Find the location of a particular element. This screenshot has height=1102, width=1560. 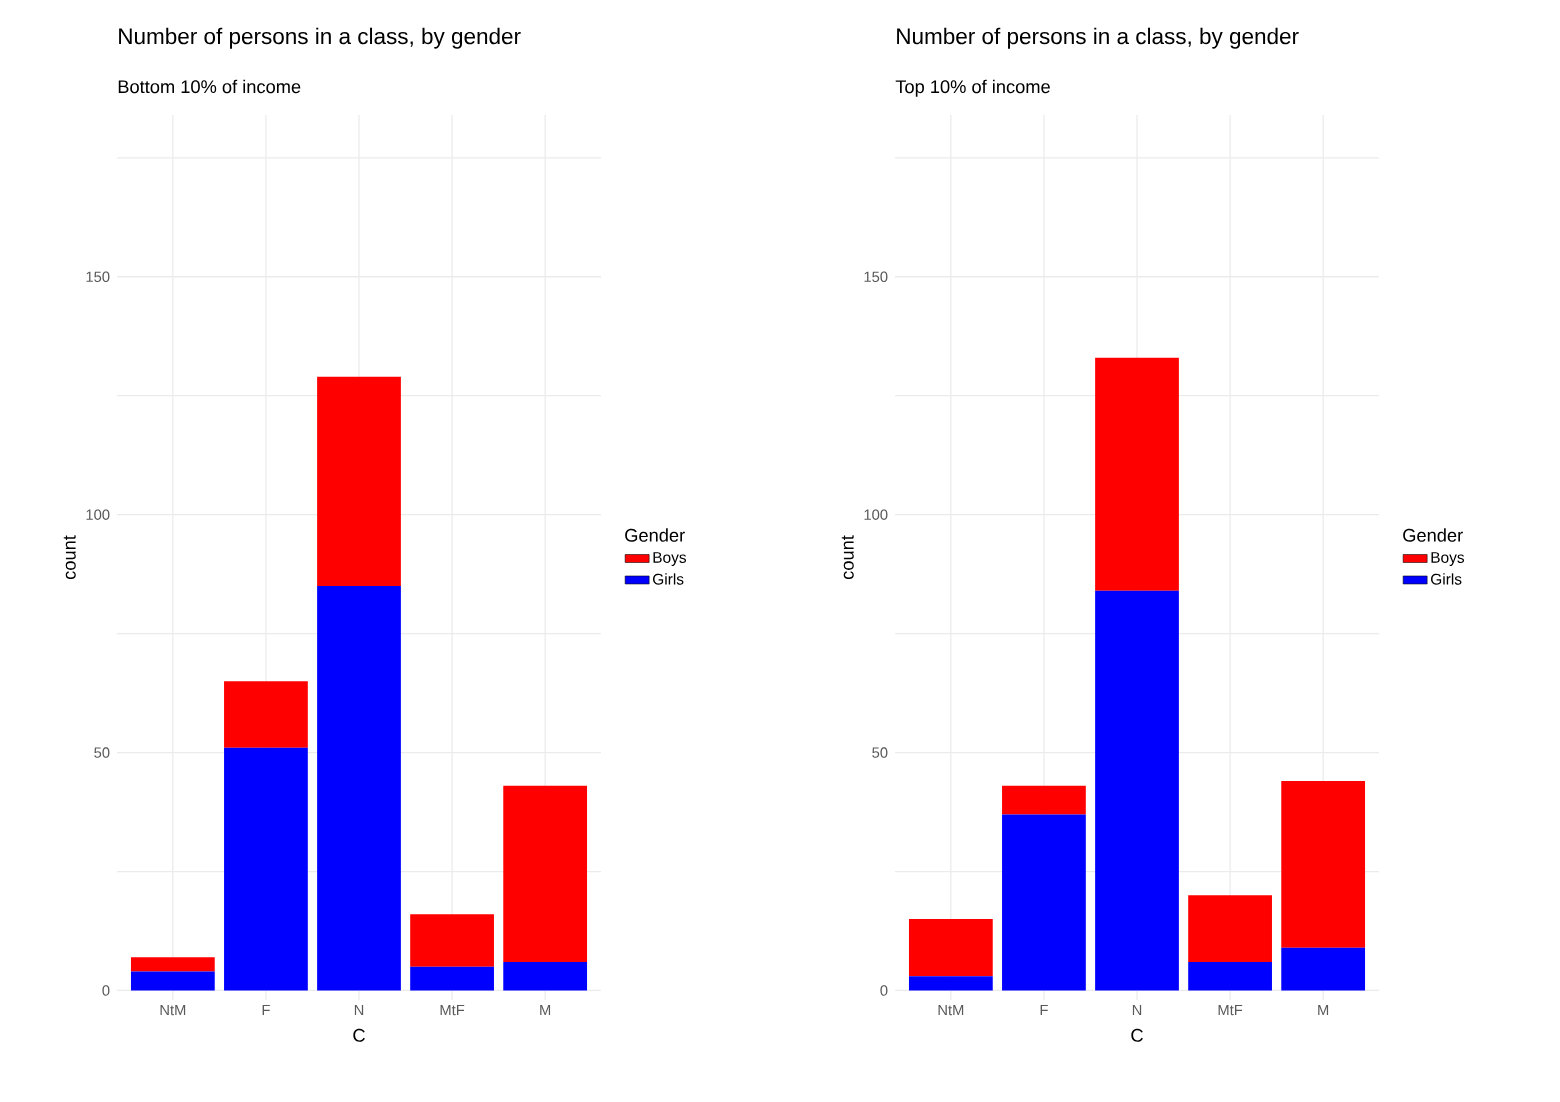

chart-subtitle: Bottom 10% of income is located at coordinates (209, 86).